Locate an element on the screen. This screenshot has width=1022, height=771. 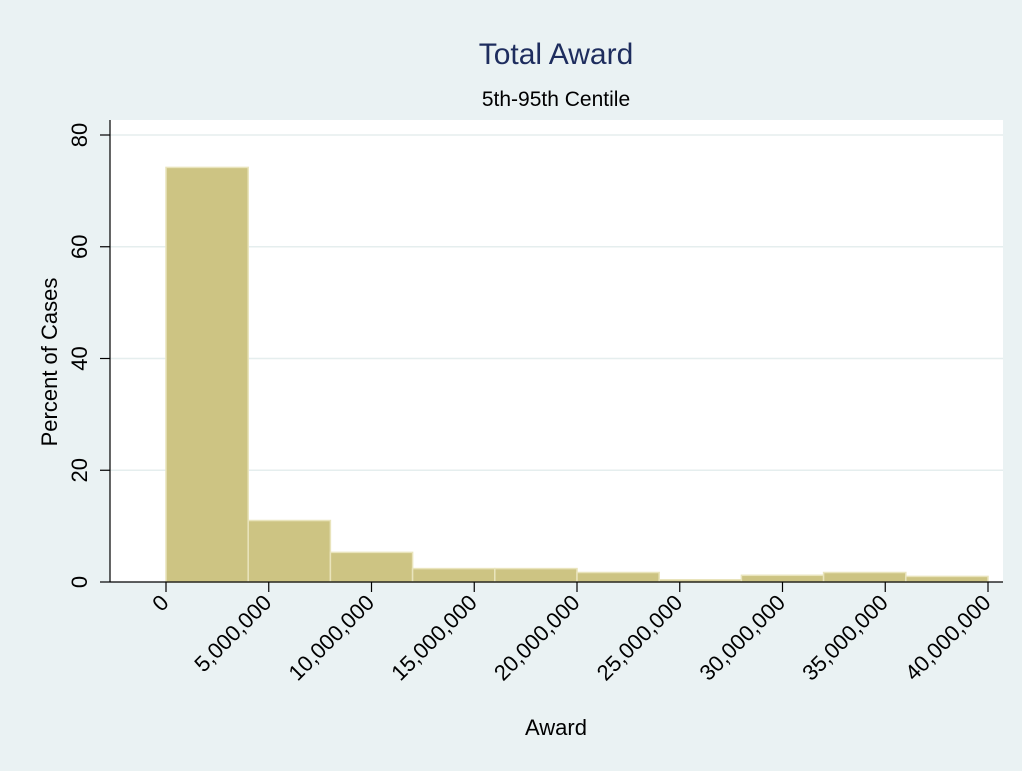
y-tick-label: 80 is located at coordinates (79, 135).